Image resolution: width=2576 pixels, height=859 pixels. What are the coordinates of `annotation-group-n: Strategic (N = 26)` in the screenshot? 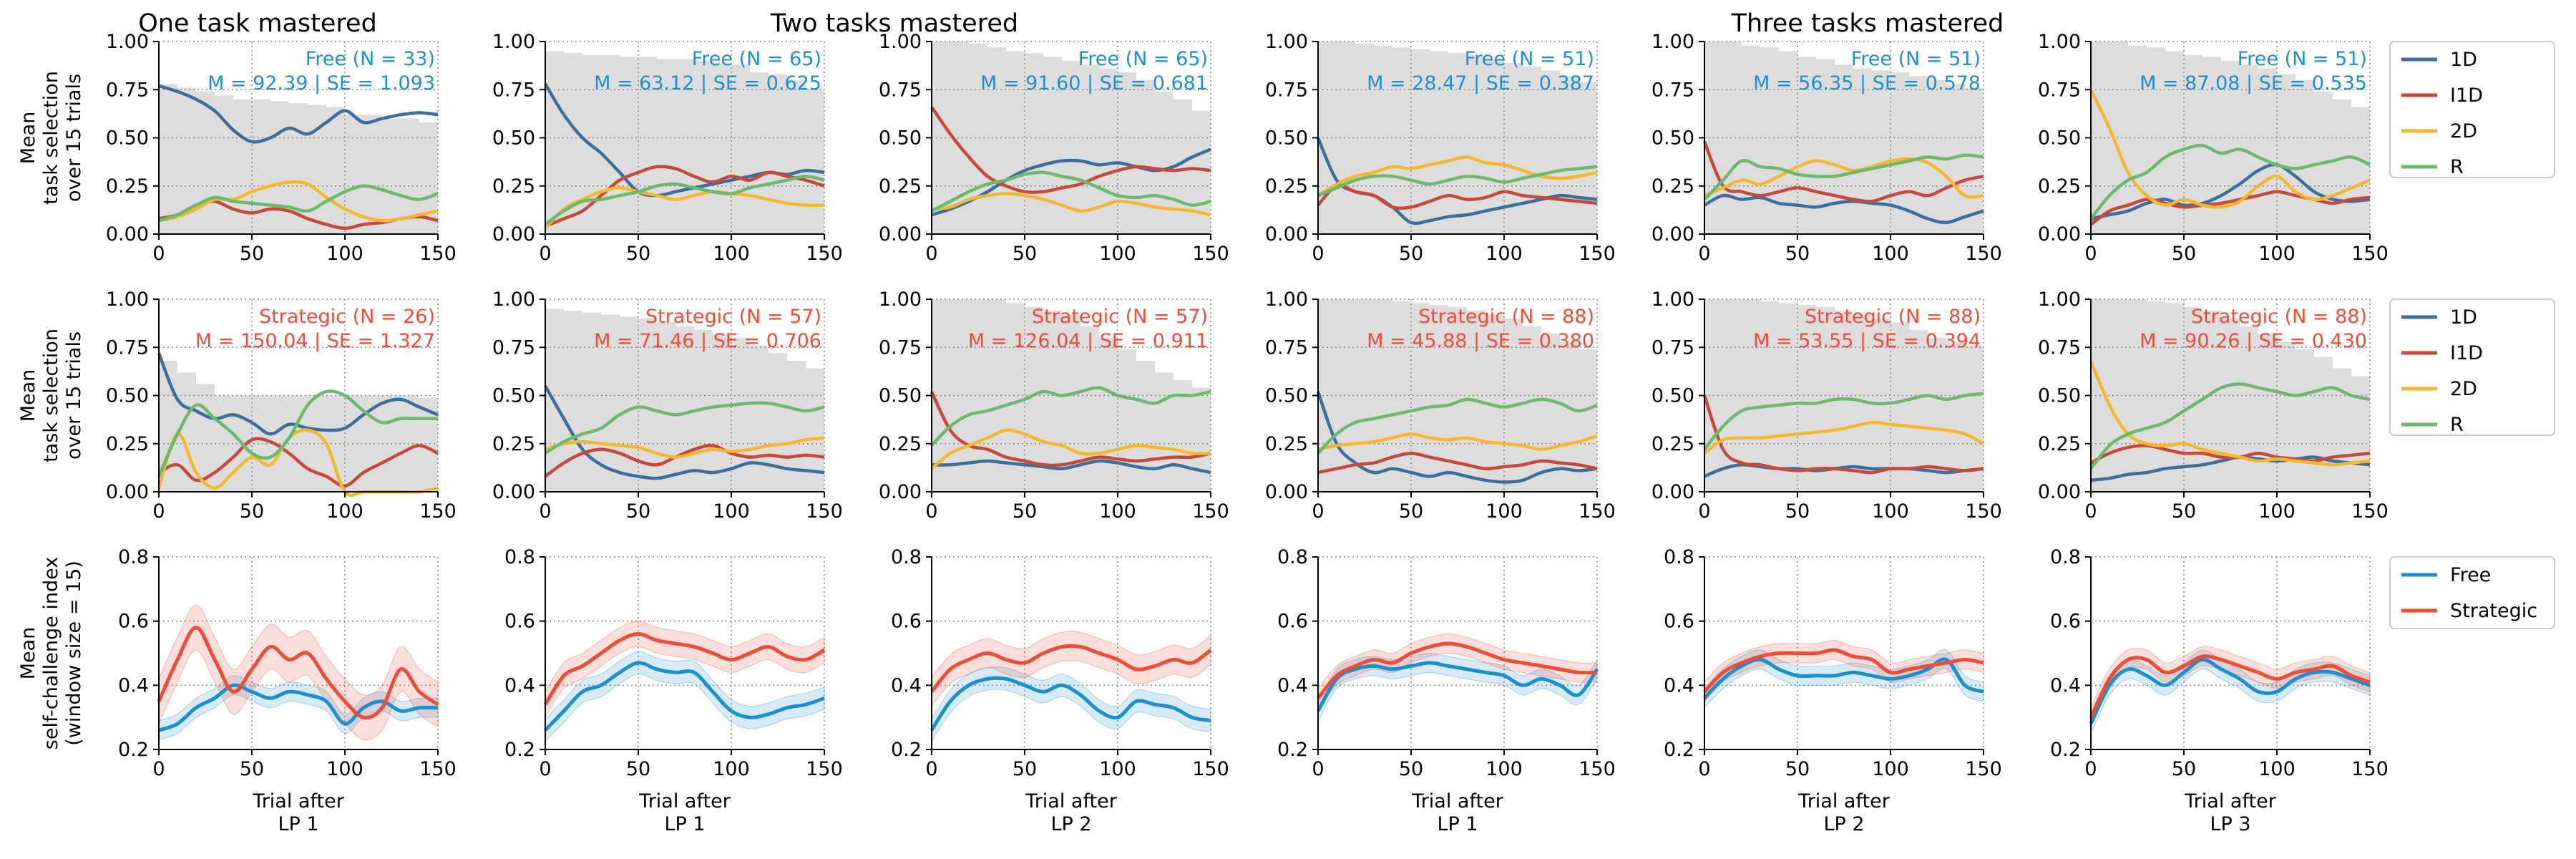 It's located at (347, 317).